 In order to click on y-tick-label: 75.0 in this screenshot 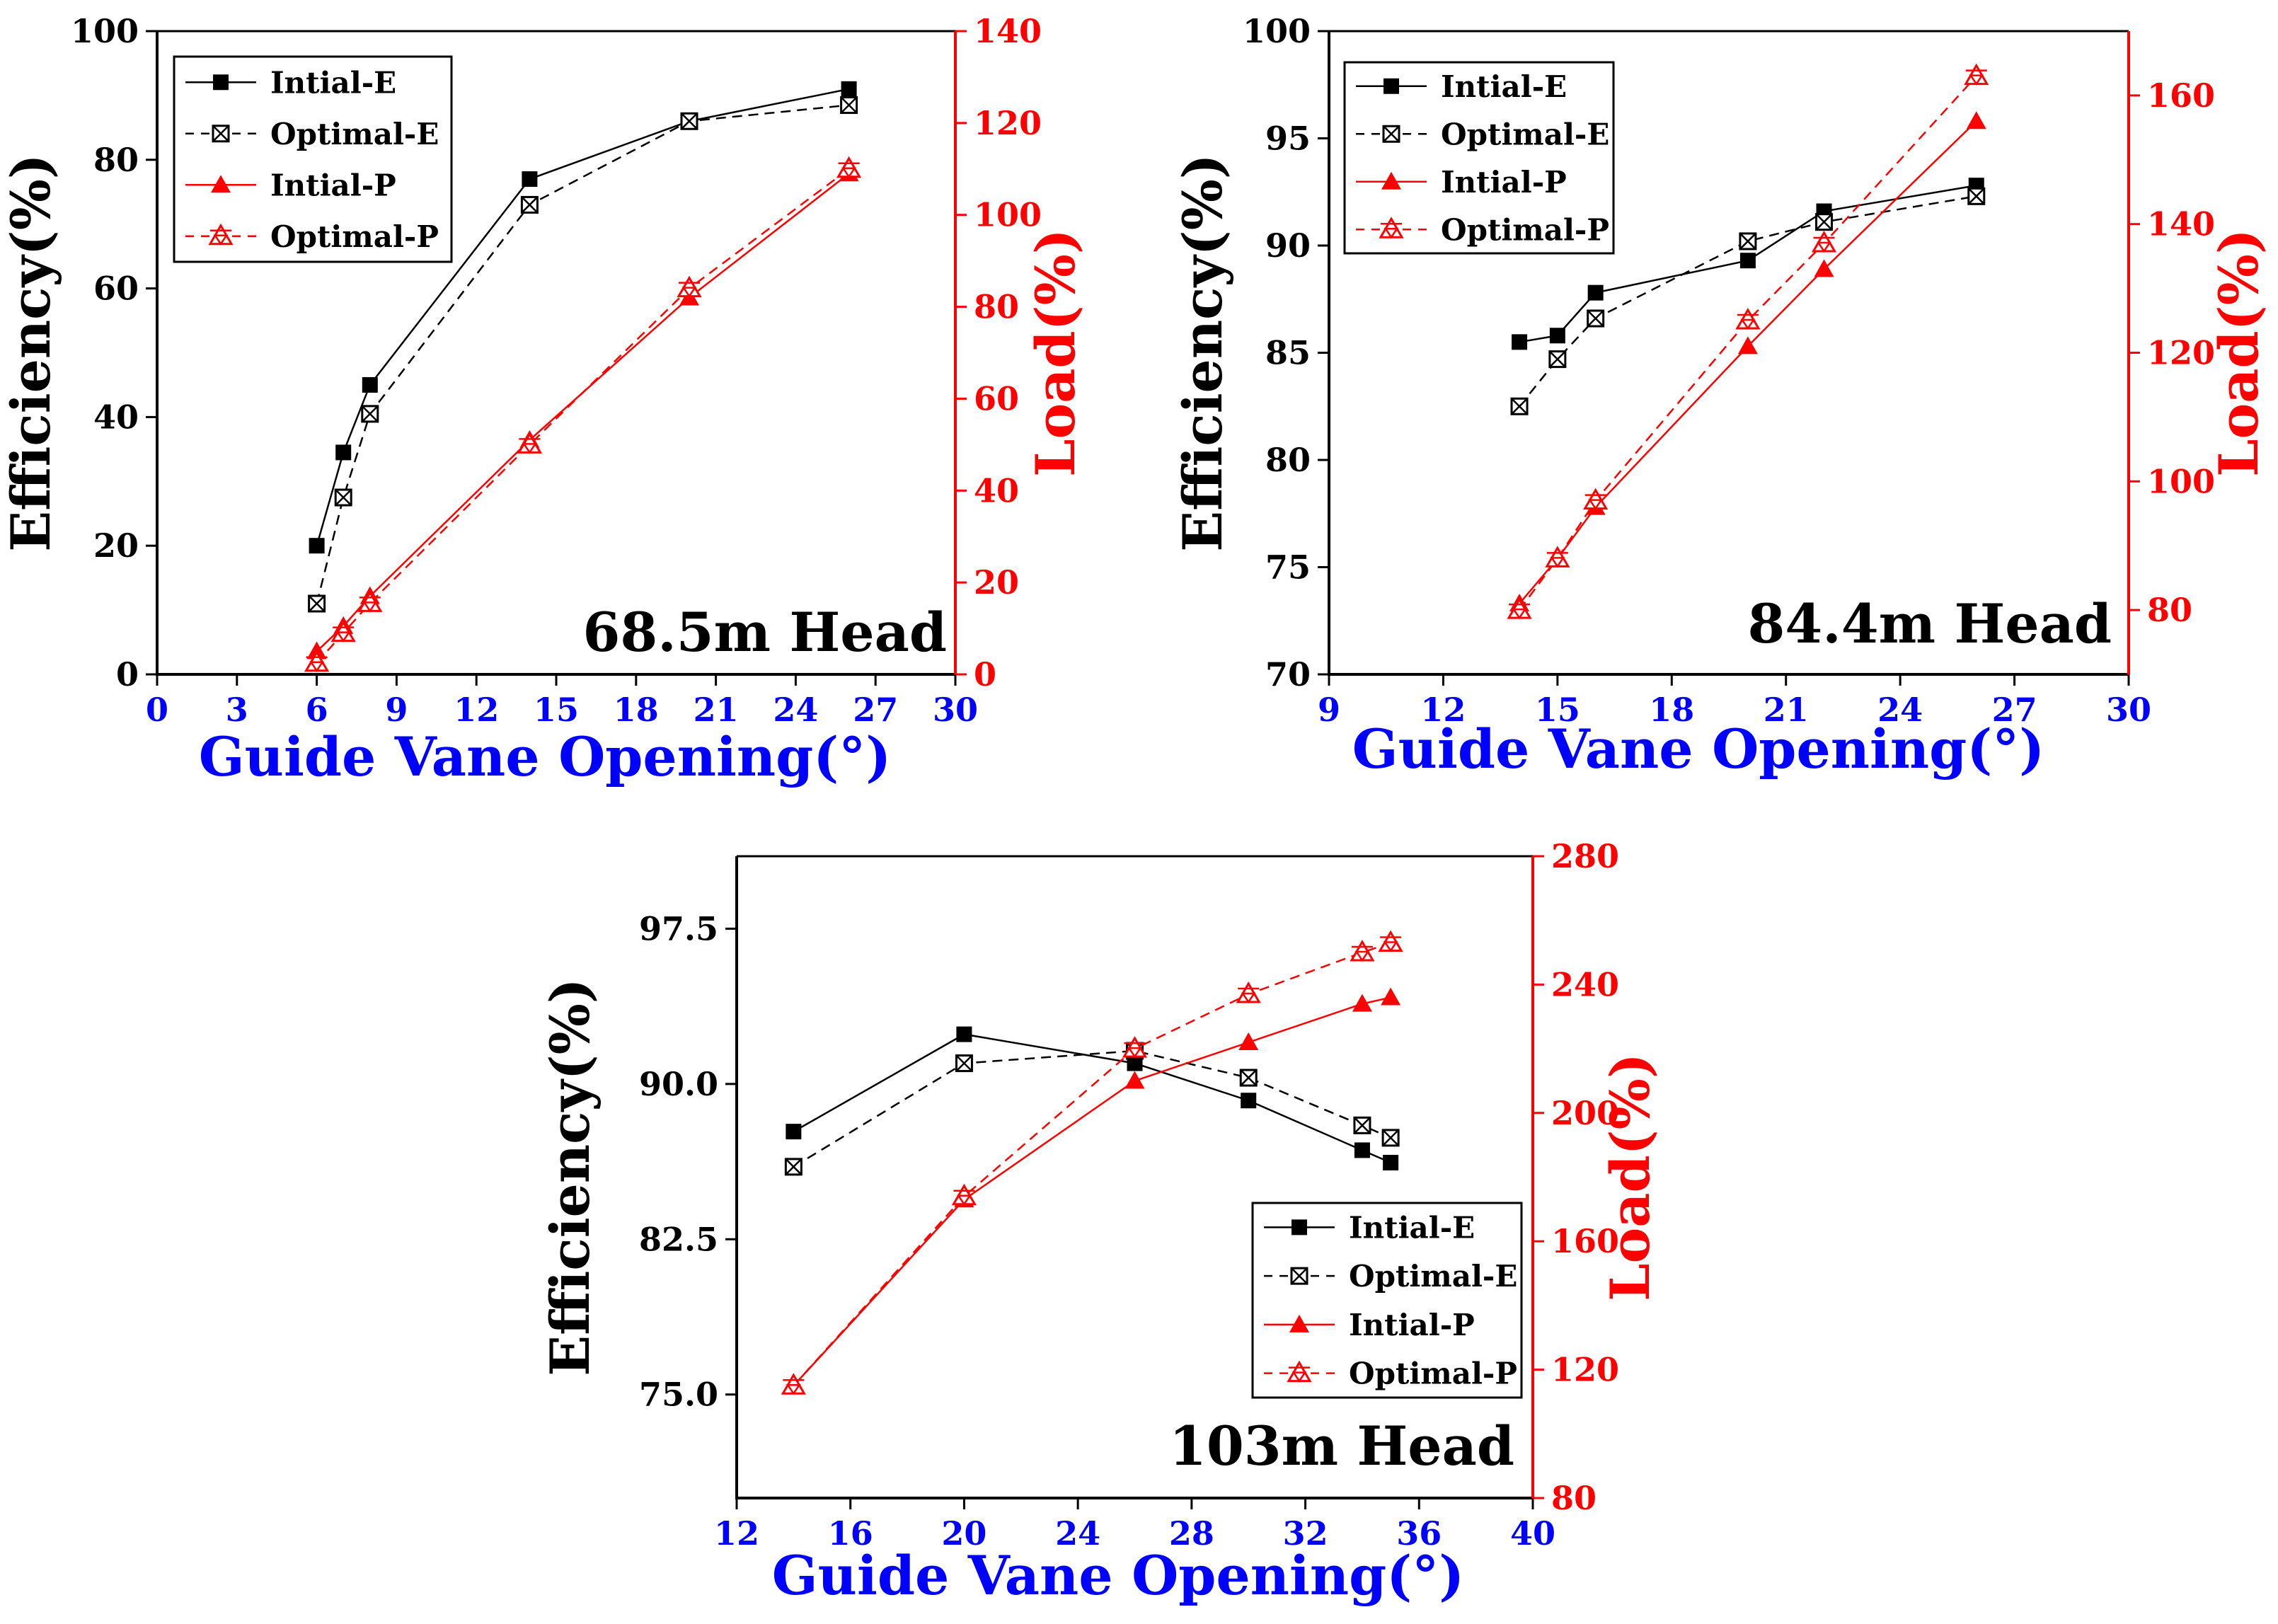, I will do `click(678, 1395)`.